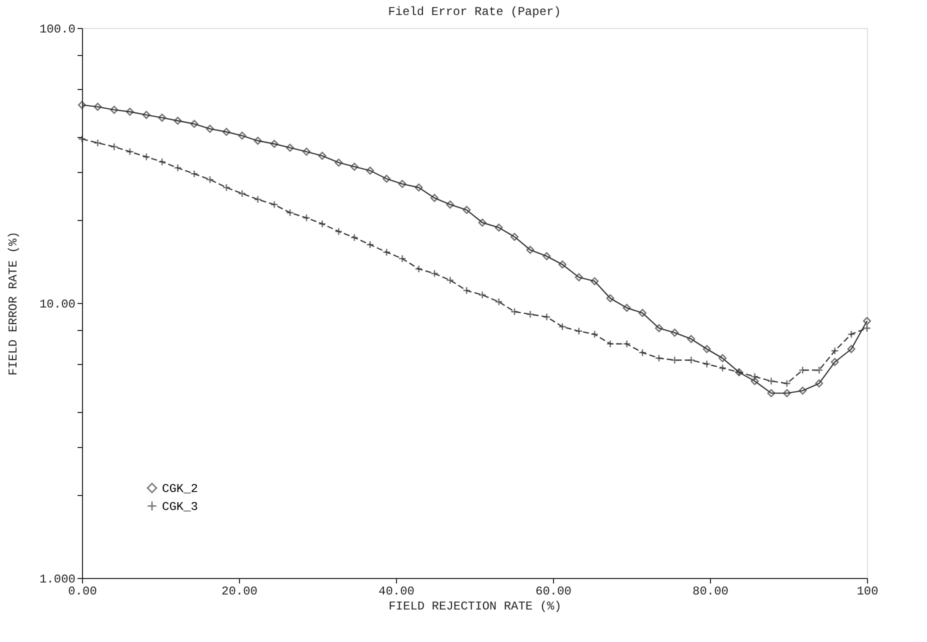  Describe the element at coordinates (239, 591) in the screenshot. I see `x-tick-label: 20.00` at that location.